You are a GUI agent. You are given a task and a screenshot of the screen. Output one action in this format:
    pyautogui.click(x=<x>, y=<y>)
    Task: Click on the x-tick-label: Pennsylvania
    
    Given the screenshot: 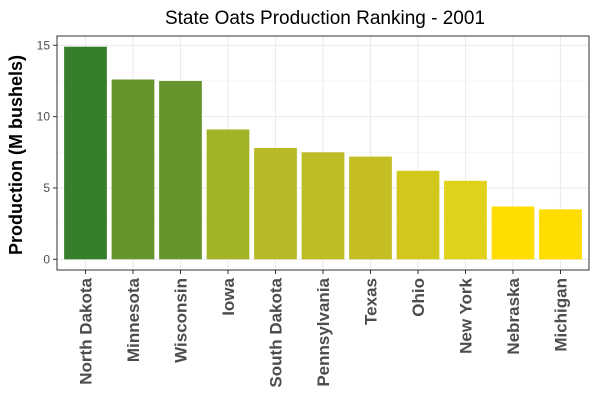 What is the action you would take?
    pyautogui.click(x=323, y=331)
    